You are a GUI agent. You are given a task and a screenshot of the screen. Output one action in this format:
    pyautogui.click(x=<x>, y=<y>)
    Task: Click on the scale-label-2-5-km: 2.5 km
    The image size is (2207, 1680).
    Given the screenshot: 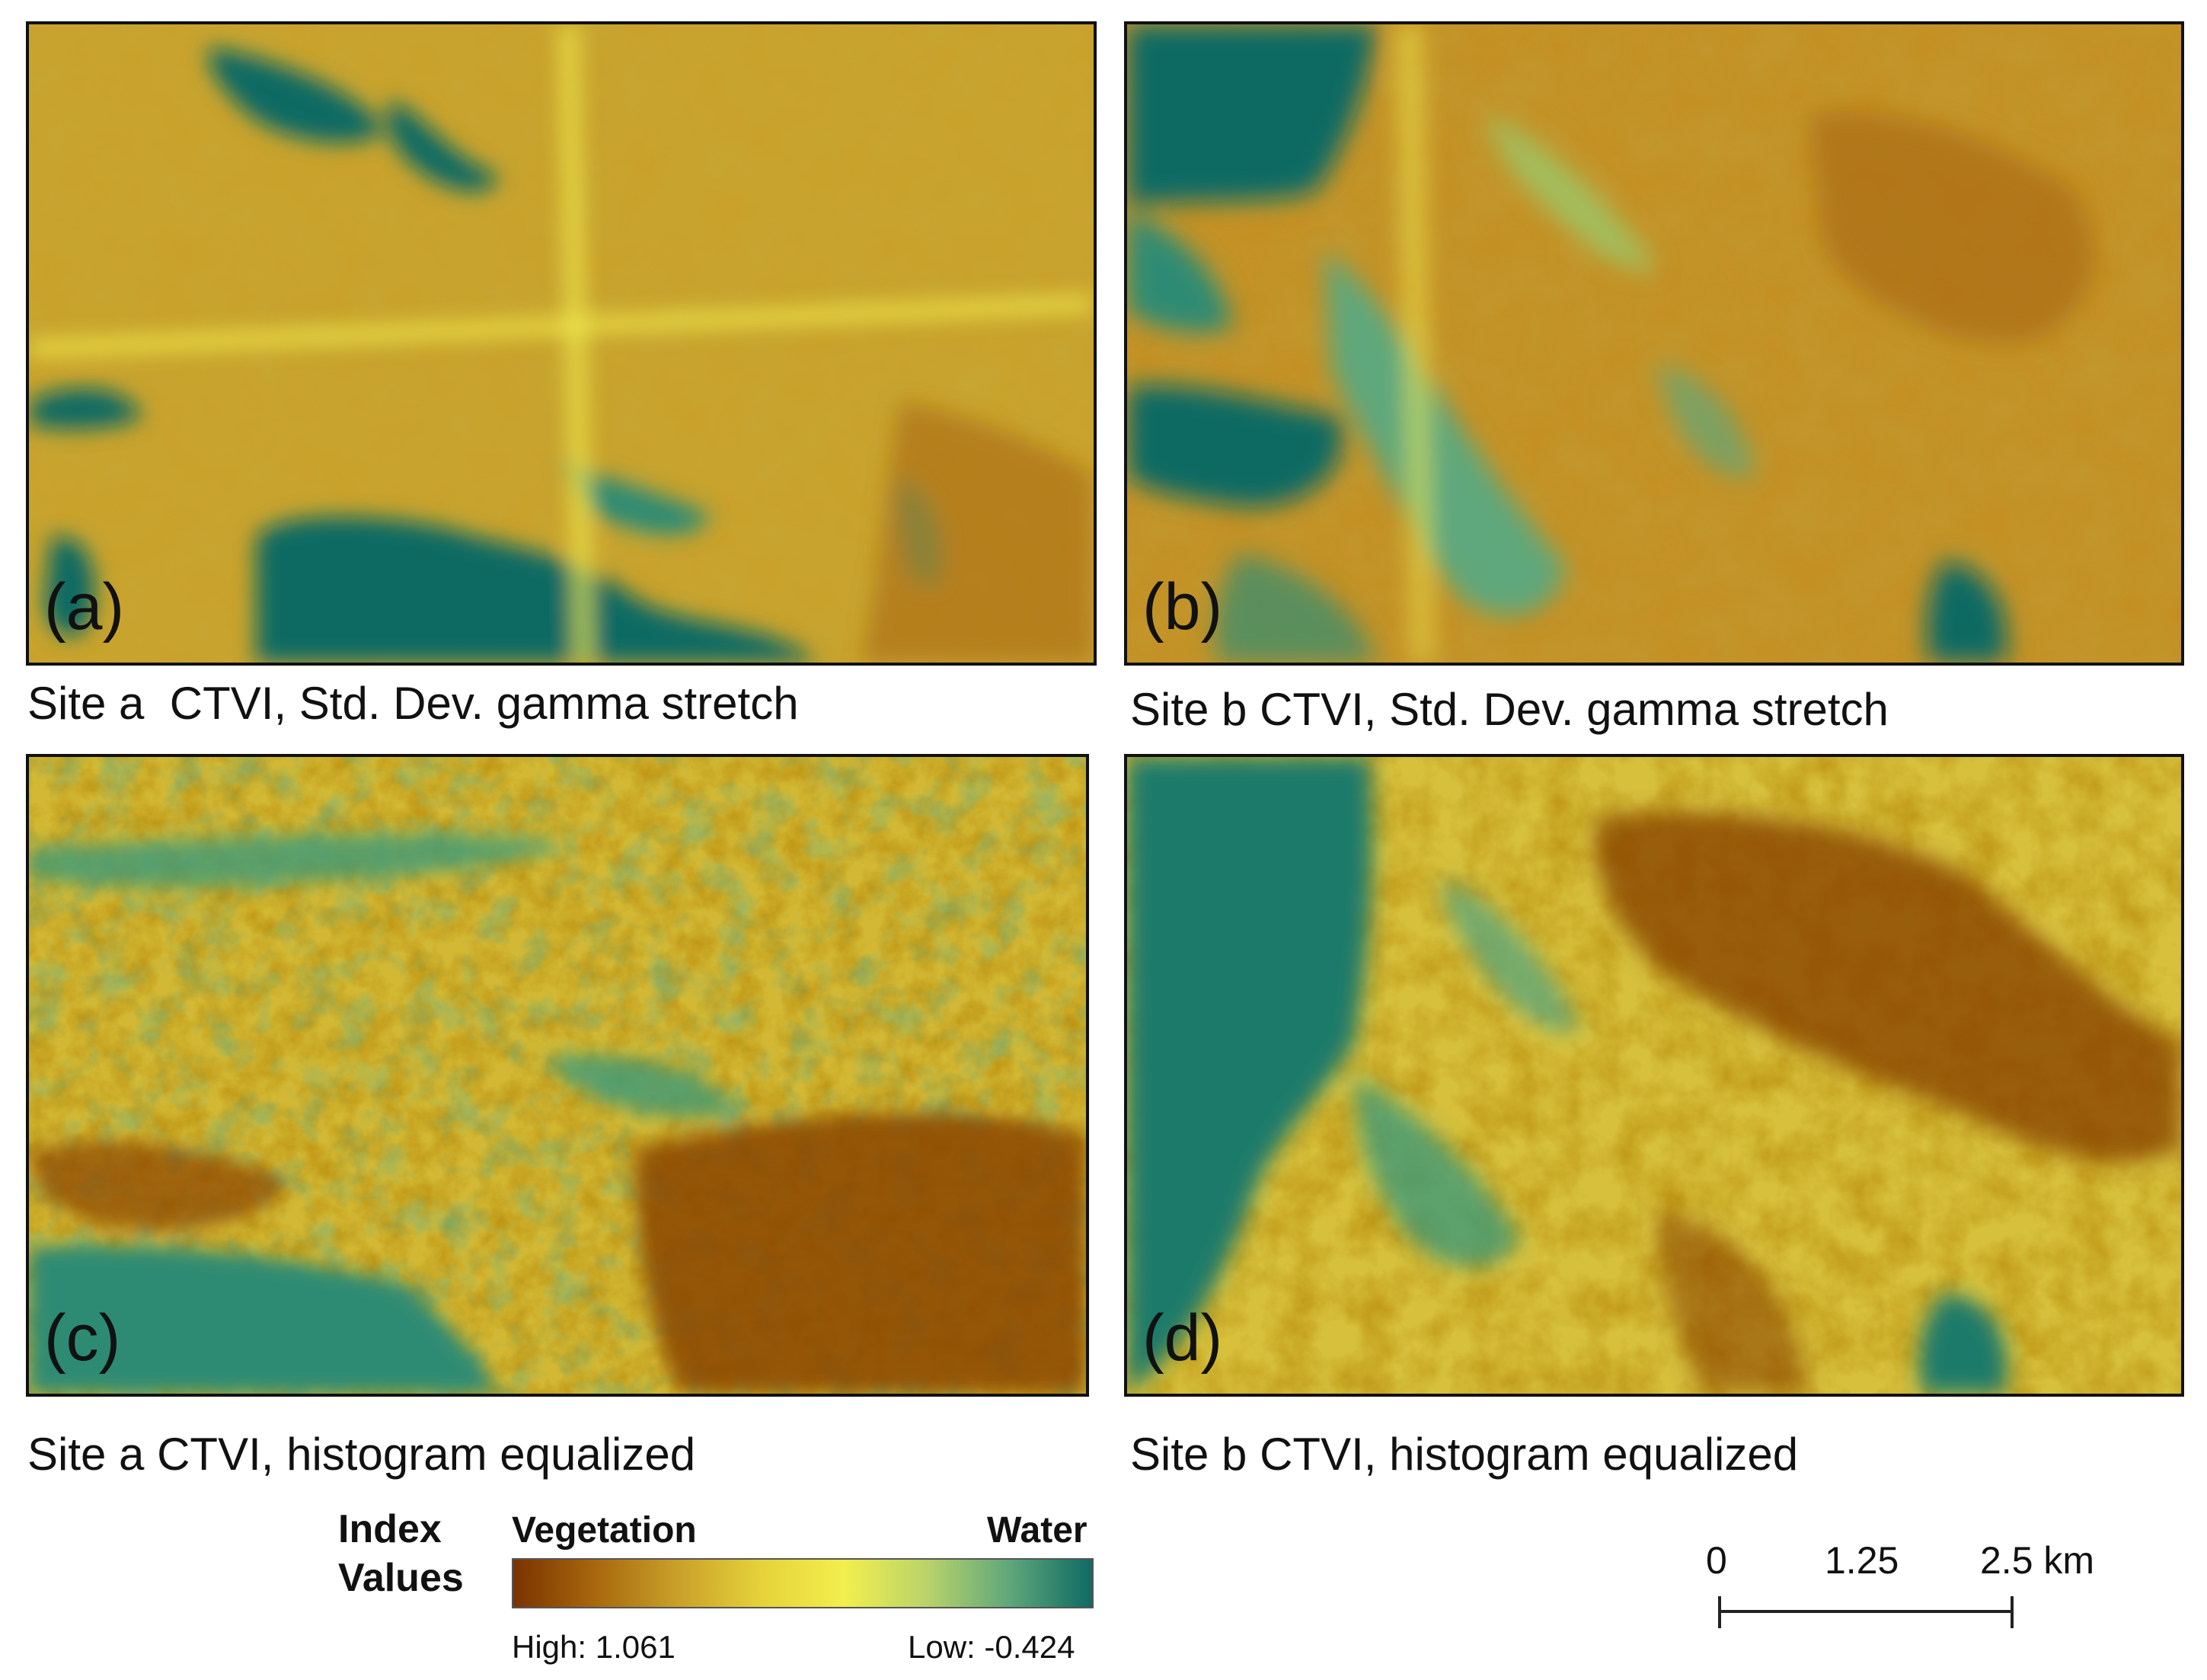 What is the action you would take?
    pyautogui.click(x=2037, y=1560)
    